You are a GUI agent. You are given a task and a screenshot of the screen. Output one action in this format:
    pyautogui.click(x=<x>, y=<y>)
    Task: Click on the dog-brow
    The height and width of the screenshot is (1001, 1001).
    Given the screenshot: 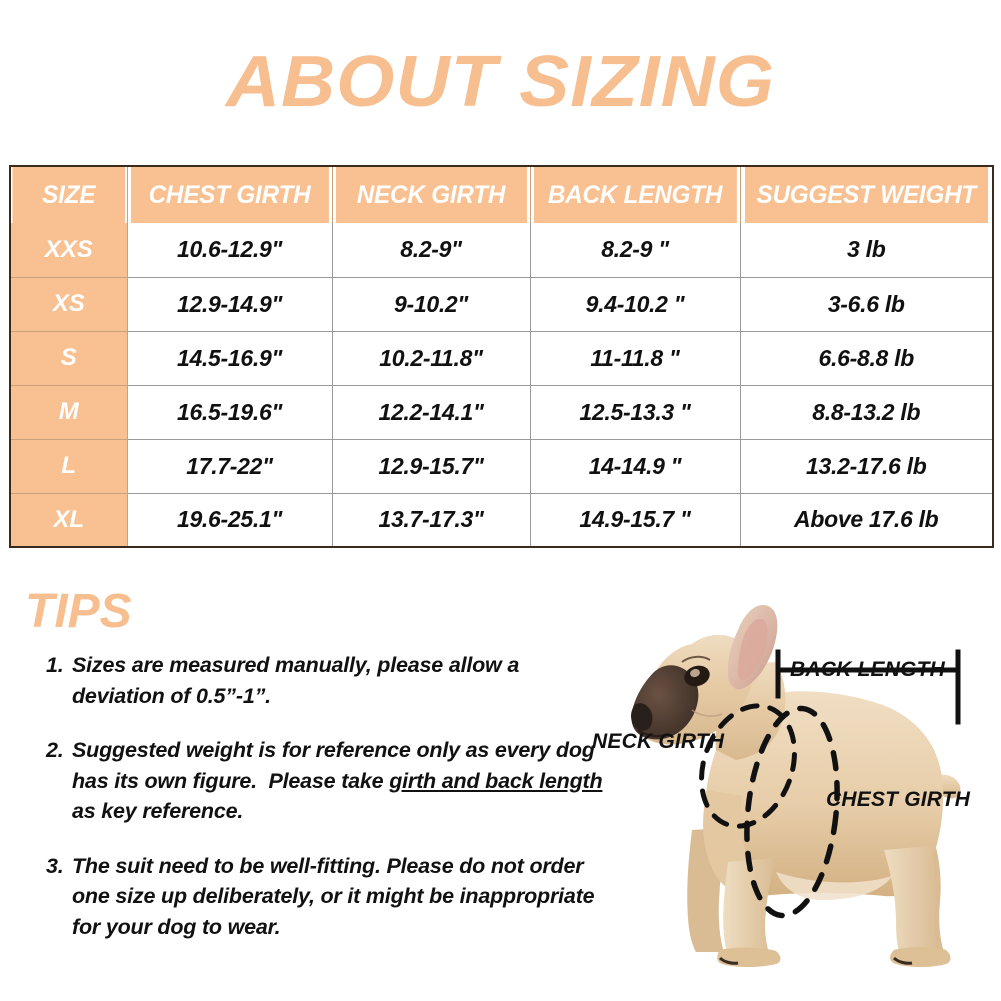 What is the action you would take?
    pyautogui.click(x=696, y=659)
    